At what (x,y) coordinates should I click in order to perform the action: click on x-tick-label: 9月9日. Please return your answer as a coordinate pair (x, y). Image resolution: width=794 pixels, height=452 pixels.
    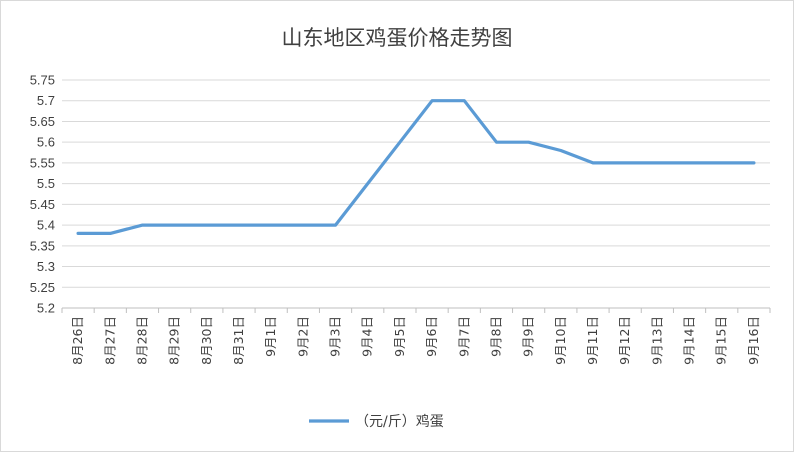
    Looking at the image, I should click on (528, 336).